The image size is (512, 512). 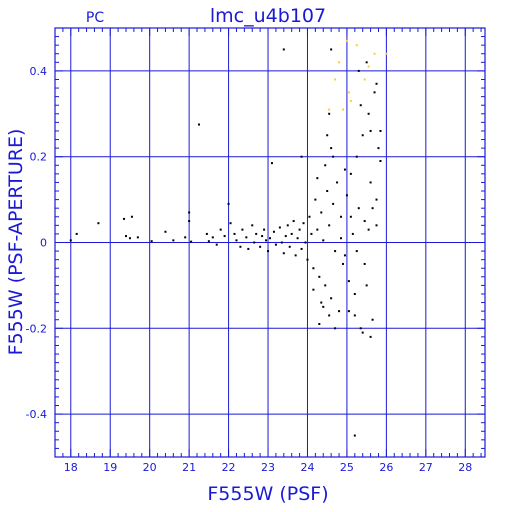 I want to click on x-tick-label: 21, so click(x=189, y=467).